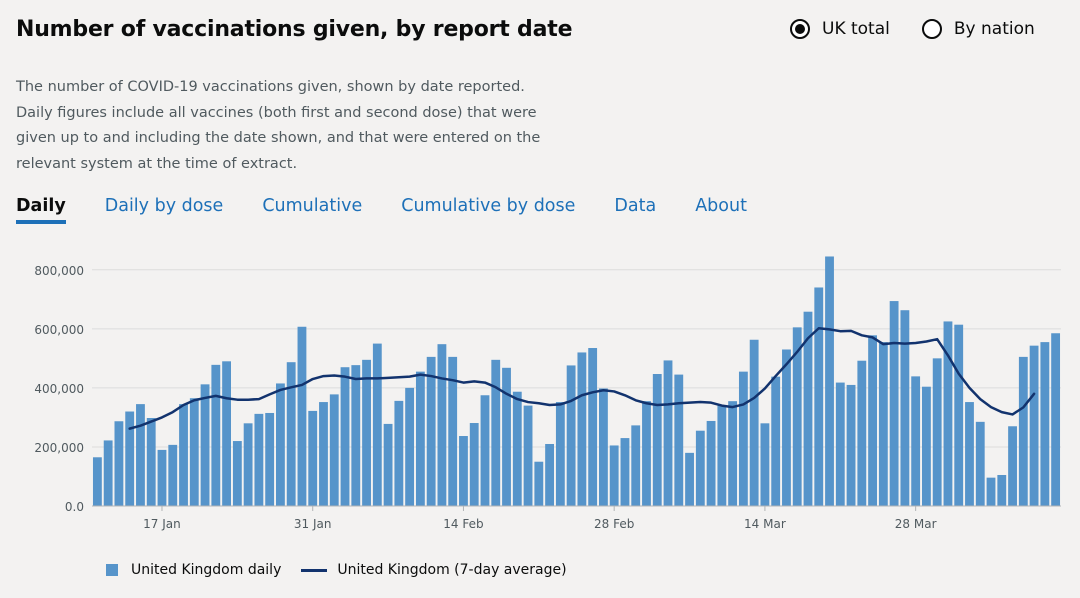 The height and width of the screenshot is (598, 1080). I want to click on legend-line-swatch, so click(314, 570).